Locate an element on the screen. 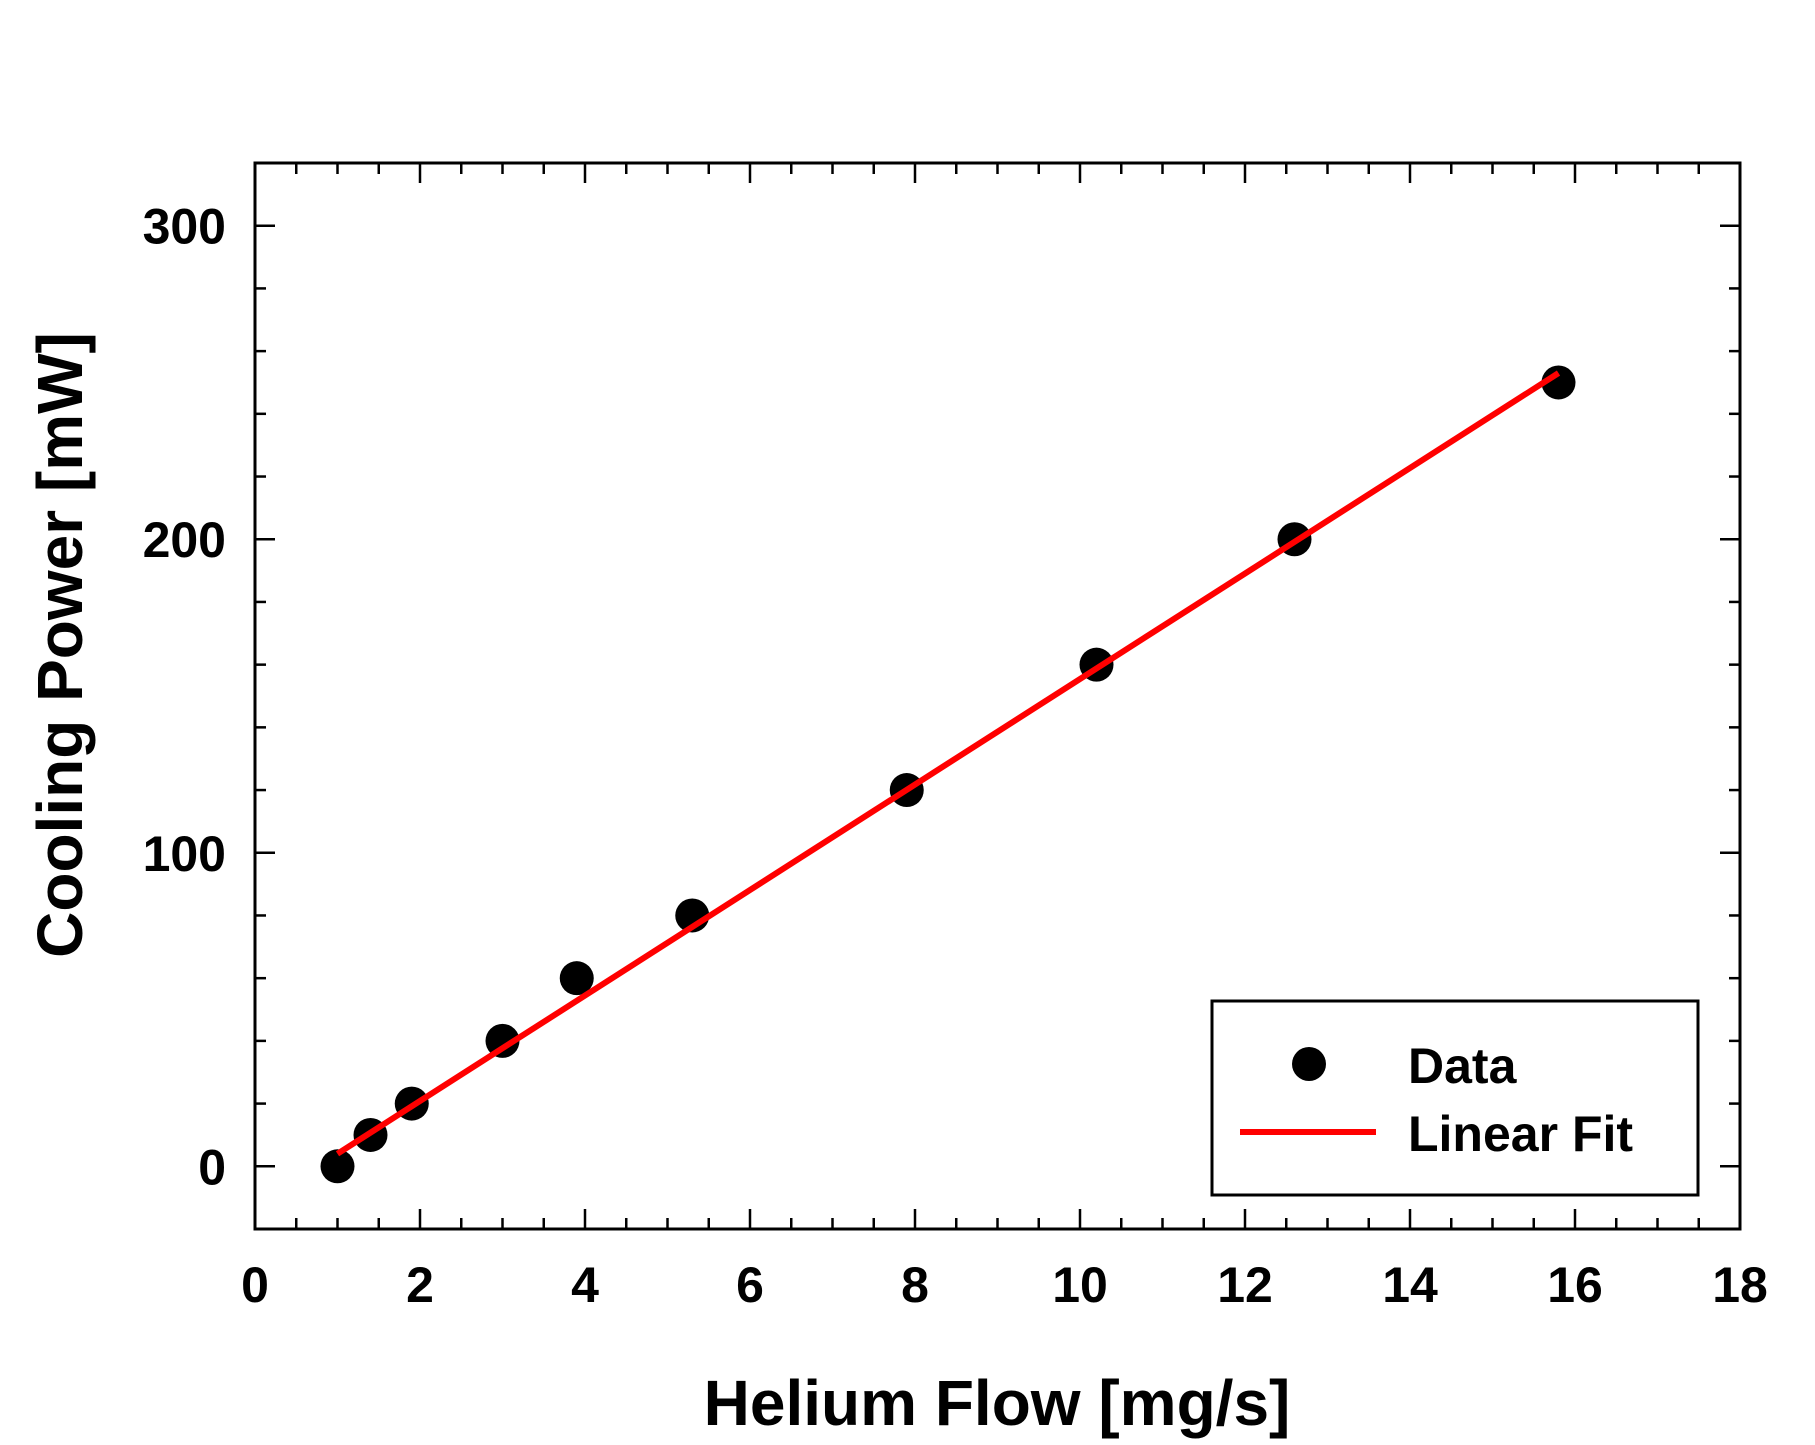 This screenshot has height=1445, width=1815. x-tick-label: 12 is located at coordinates (1245, 1285).